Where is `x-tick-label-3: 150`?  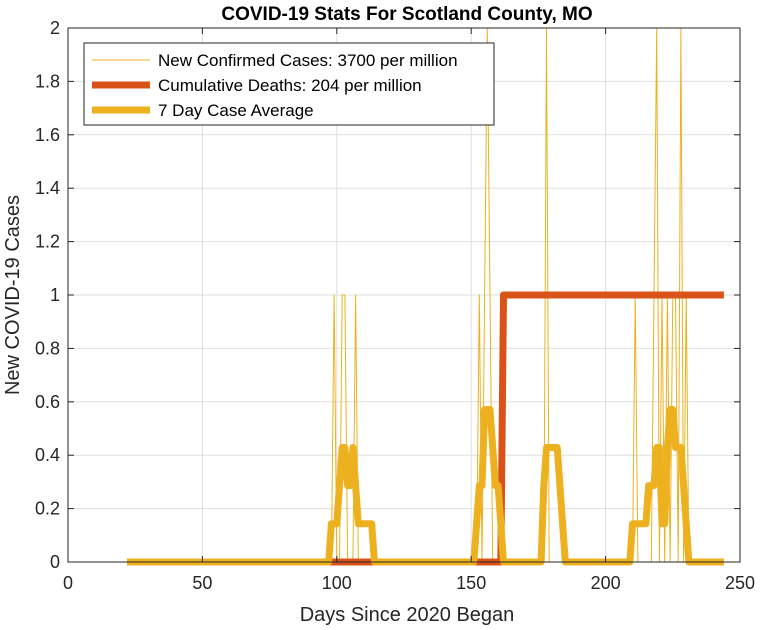 x-tick-label-3: 150 is located at coordinates (471, 583).